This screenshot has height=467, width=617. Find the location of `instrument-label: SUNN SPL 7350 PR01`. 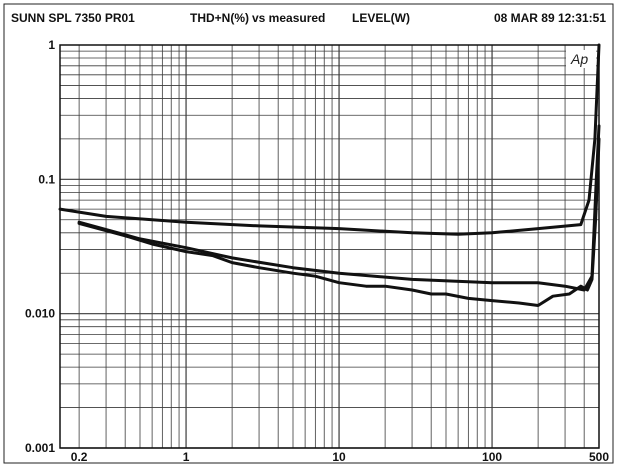

instrument-label: SUNN SPL 7350 PR01 is located at coordinates (73, 18).